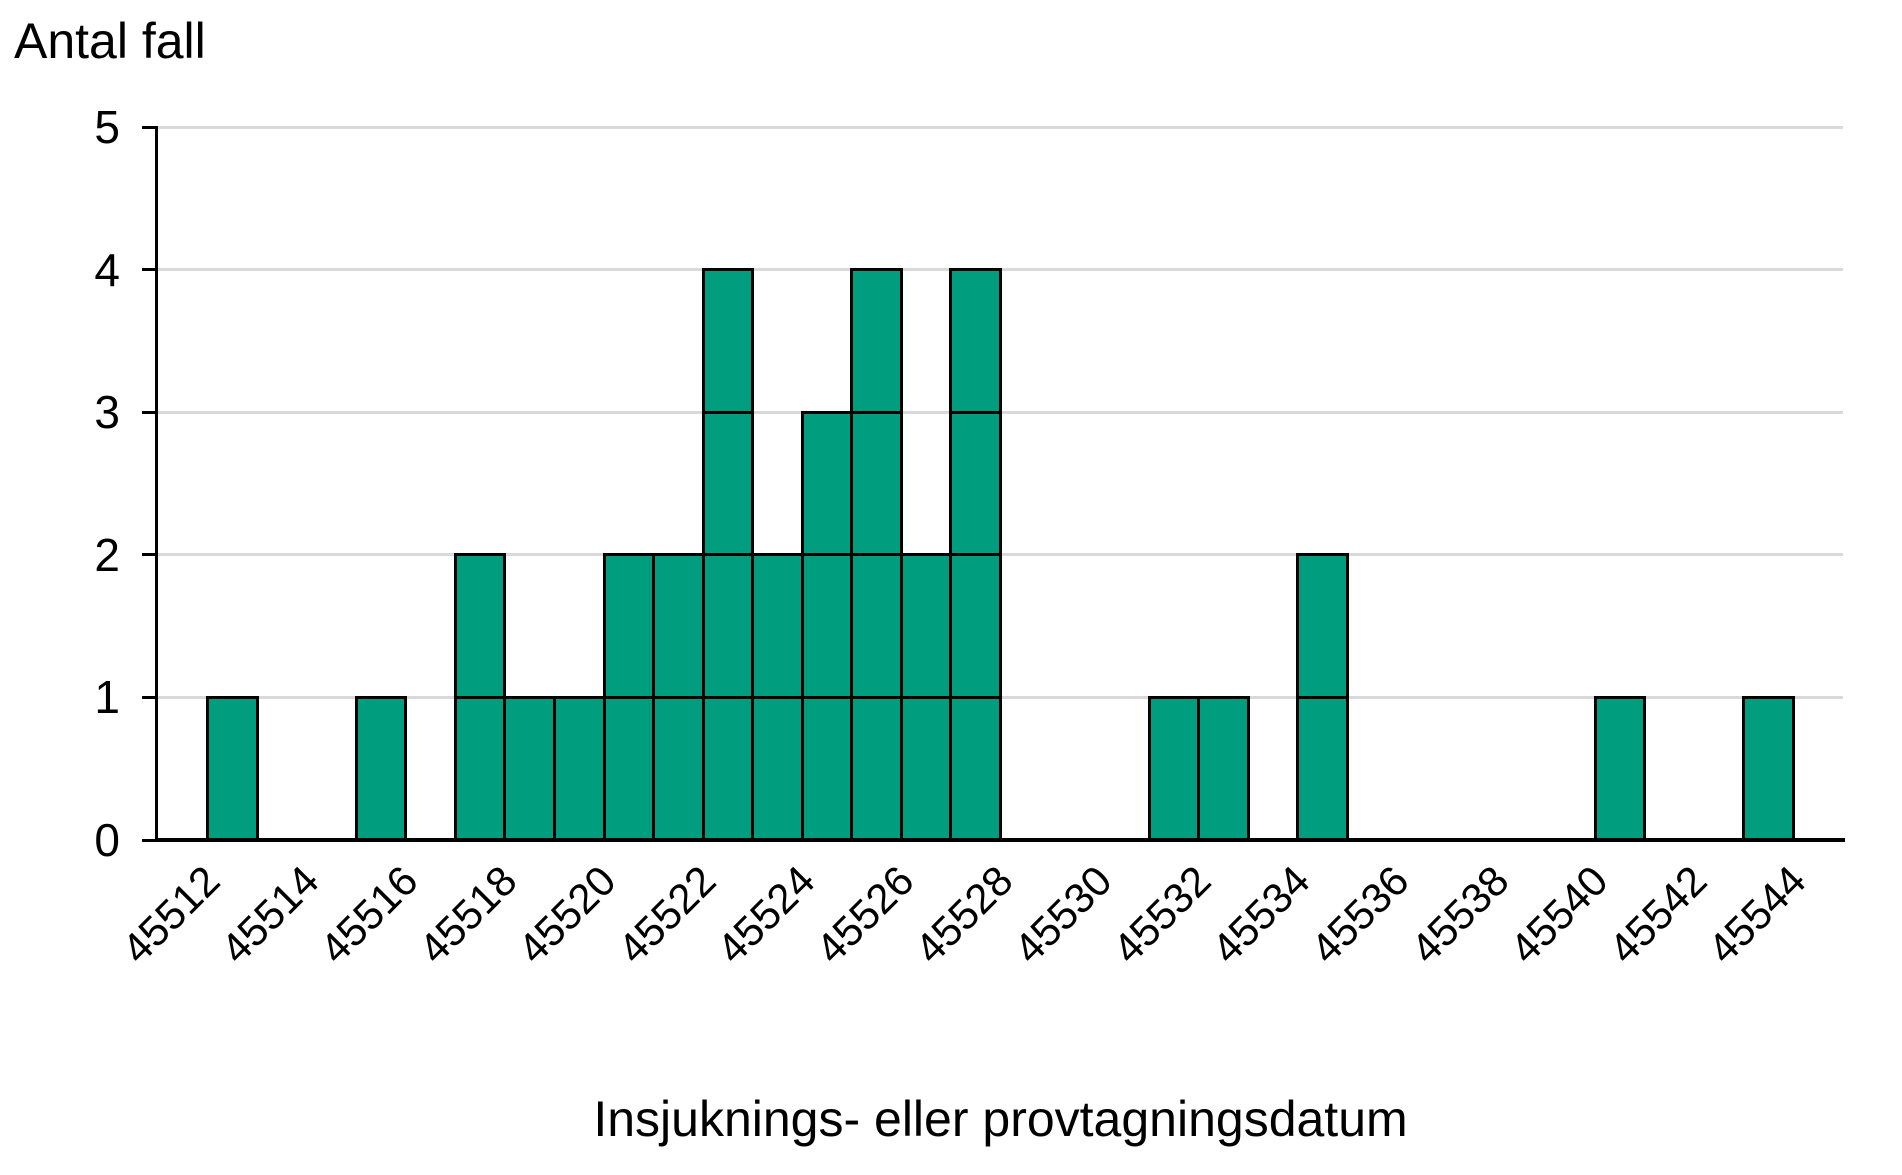 The width and height of the screenshot is (1902, 1175). I want to click on x-tick-label: 45540, so click(1558, 914).